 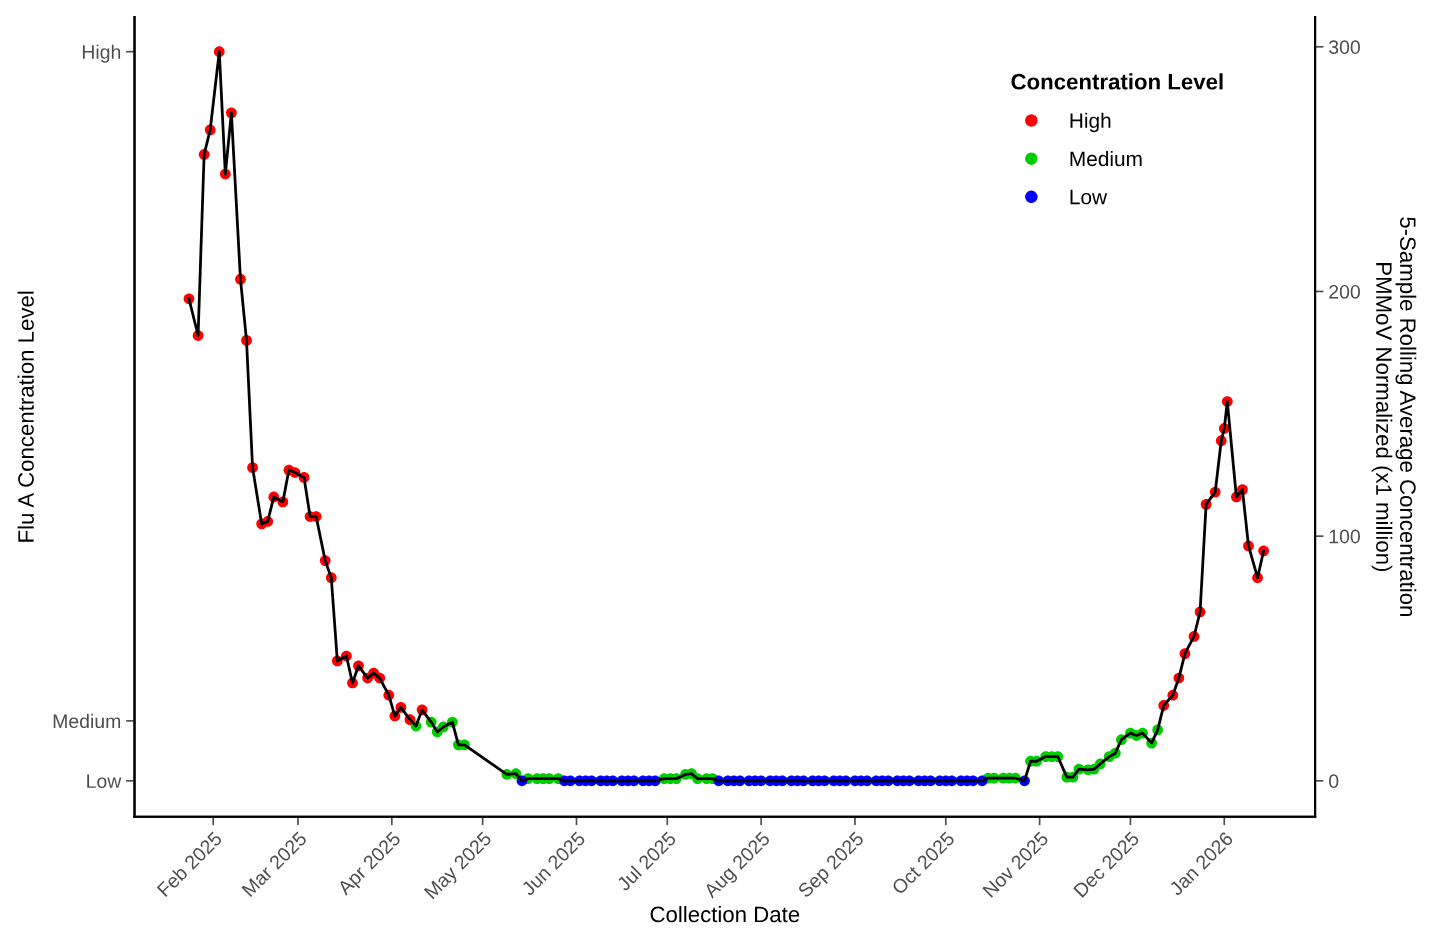 What do you see at coordinates (1089, 197) in the screenshot?
I see `legend-label: Low` at bounding box center [1089, 197].